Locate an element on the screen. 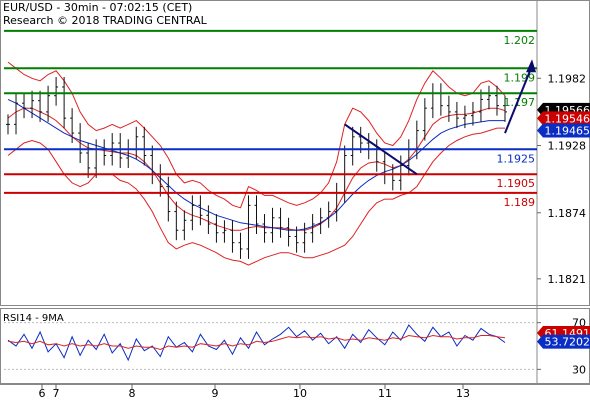  time-tick-label: 8 is located at coordinates (132, 393).